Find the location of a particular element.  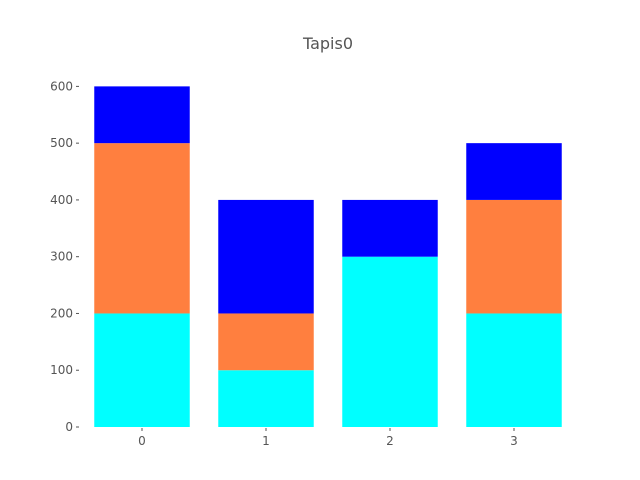

y-tick-label: 600 is located at coordinates (61, 86).